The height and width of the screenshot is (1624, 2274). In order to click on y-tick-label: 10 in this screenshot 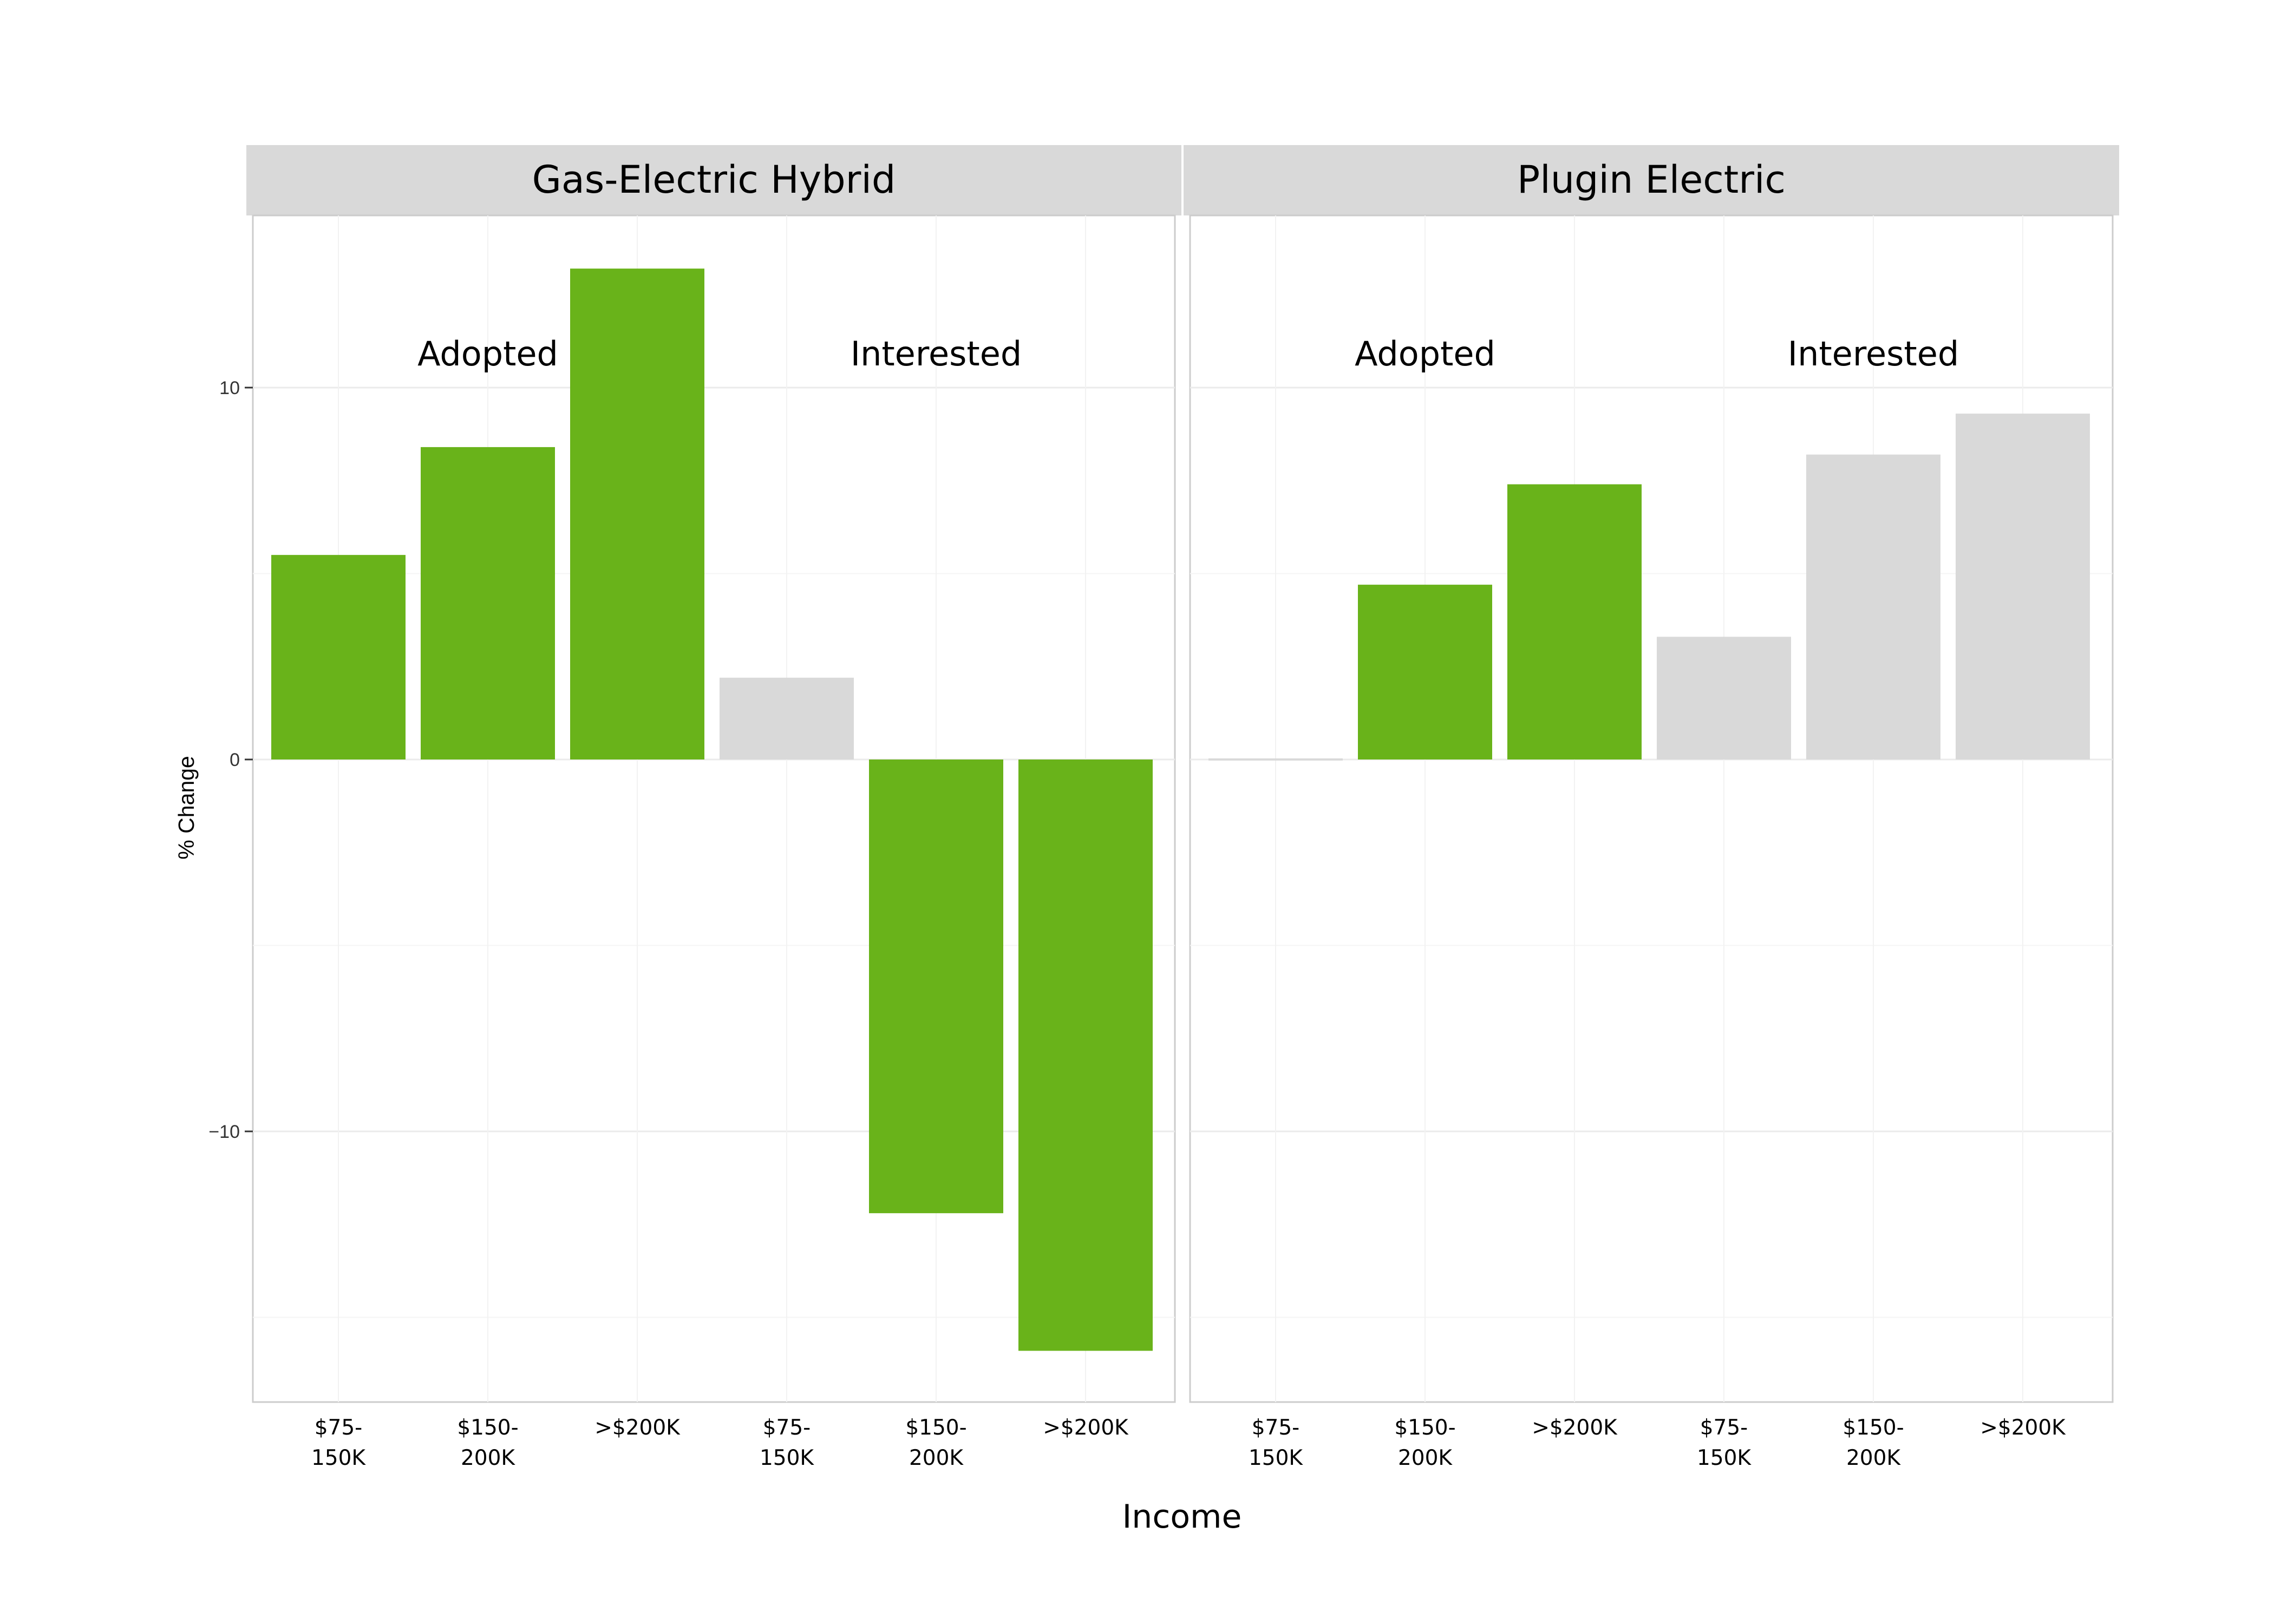, I will do `click(230, 388)`.